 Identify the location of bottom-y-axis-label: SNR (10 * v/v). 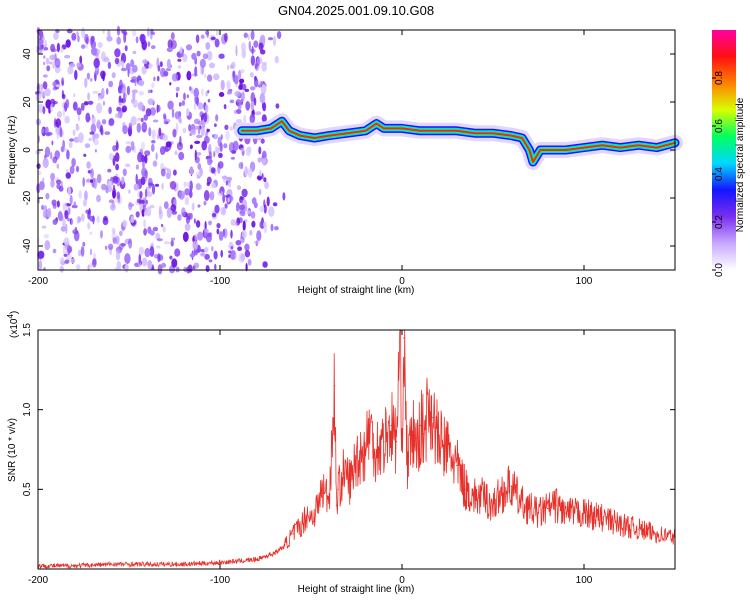
(12, 450).